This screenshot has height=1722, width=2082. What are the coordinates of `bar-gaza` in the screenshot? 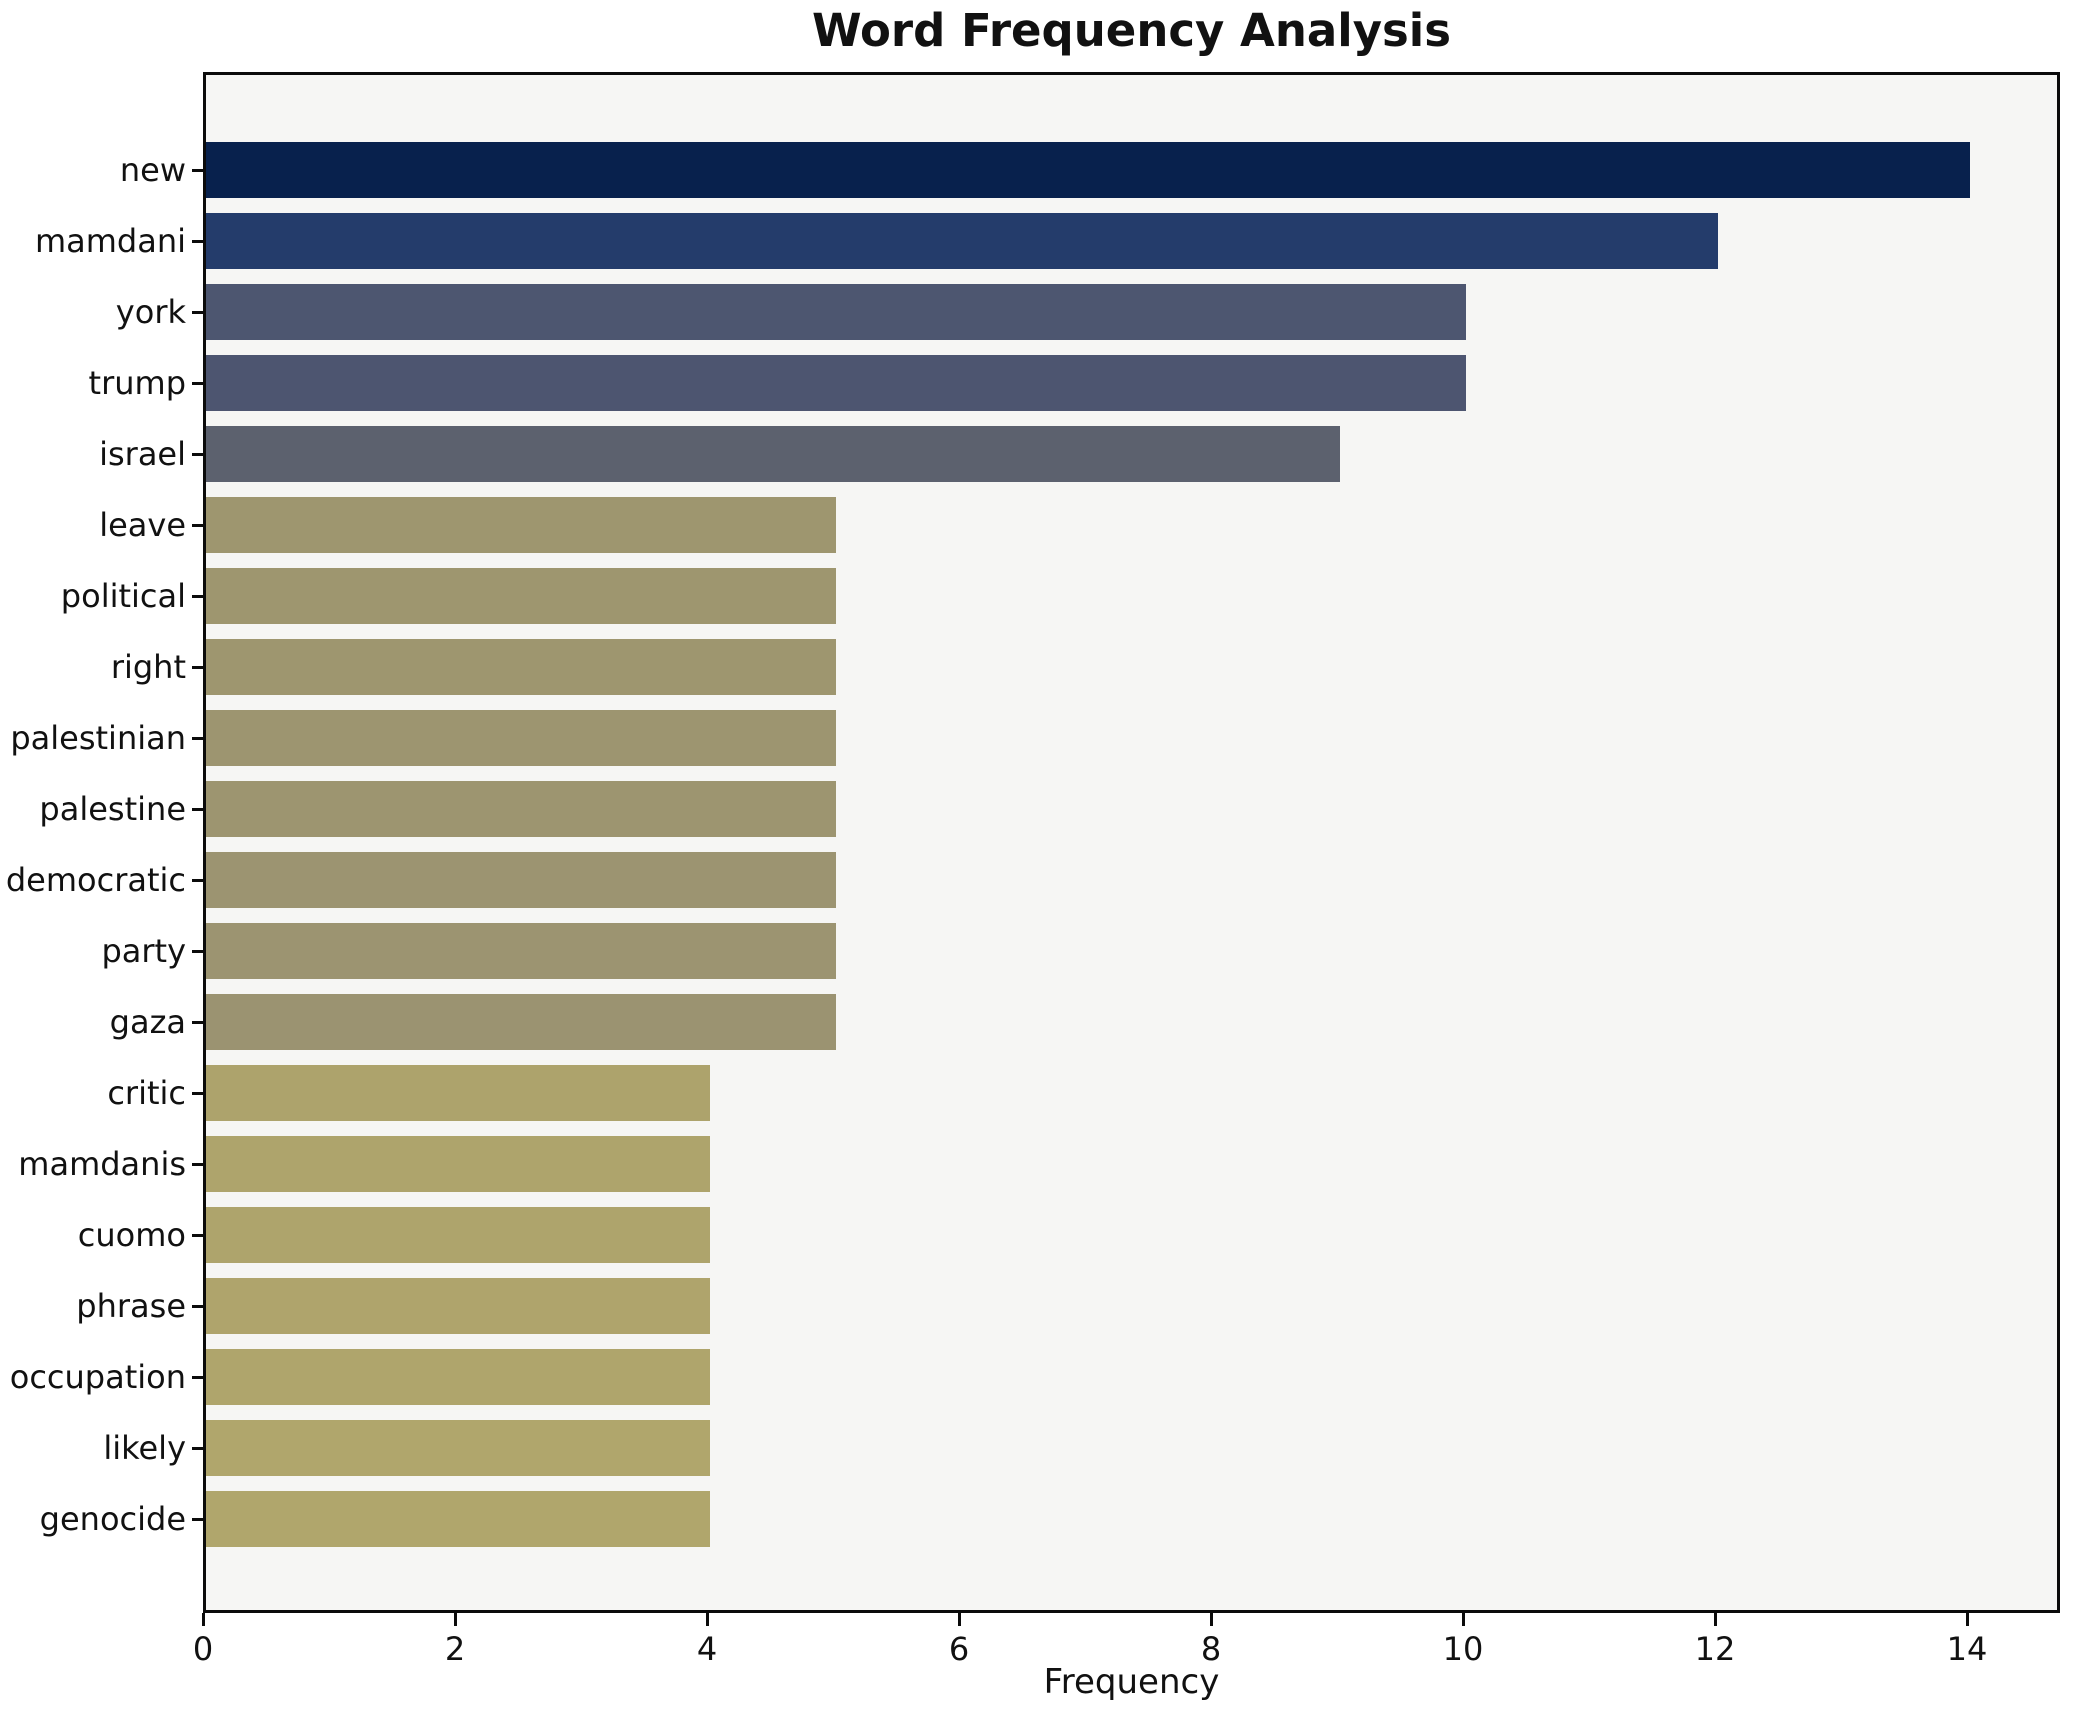 It's located at (521, 1022).